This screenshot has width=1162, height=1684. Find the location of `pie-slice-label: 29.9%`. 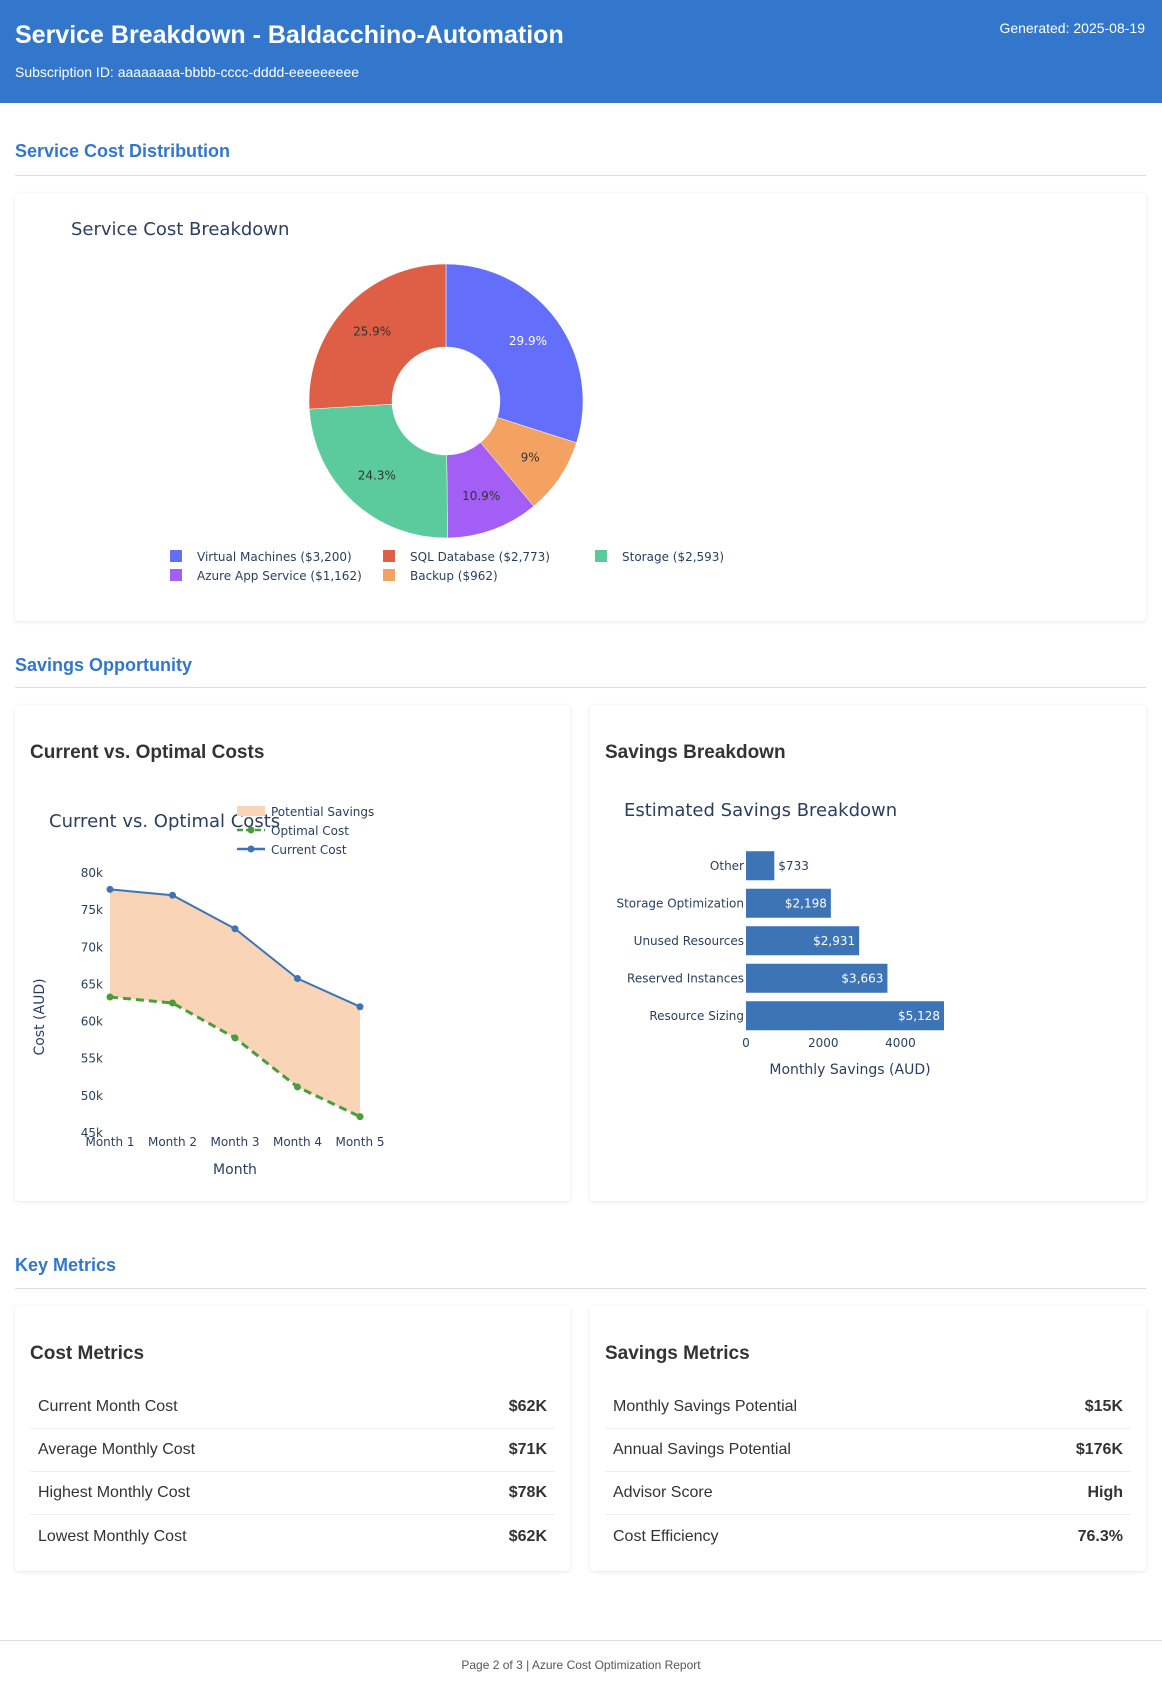

pie-slice-label: 29.9% is located at coordinates (528, 341).